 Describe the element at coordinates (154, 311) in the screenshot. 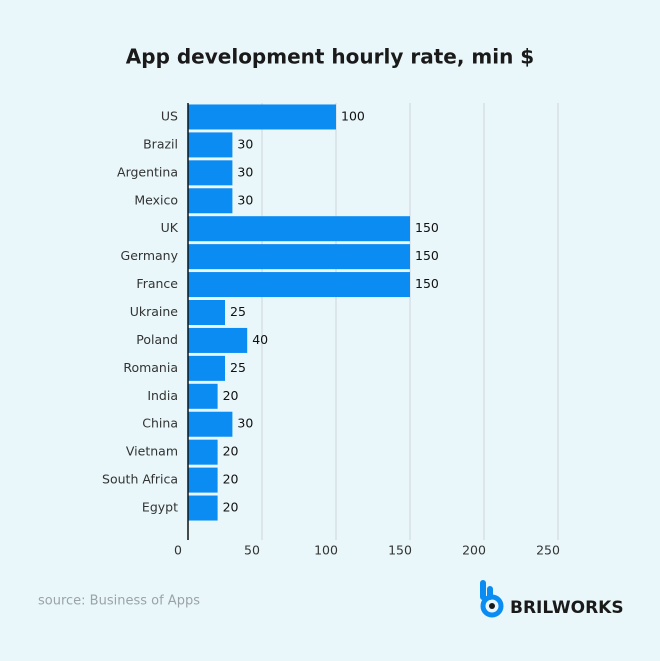

I see `y-tick-label: Ukraine` at that location.